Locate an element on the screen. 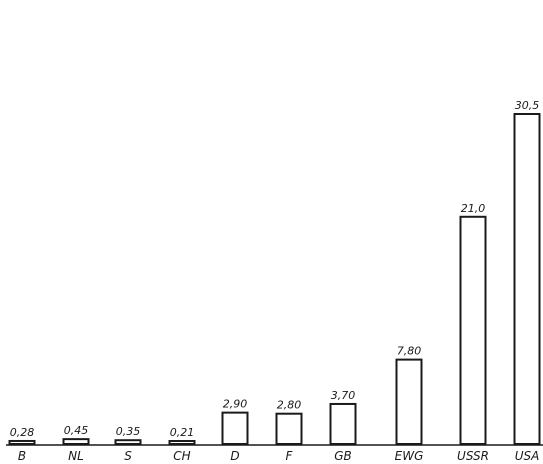  bar-usa is located at coordinates (527, 279).